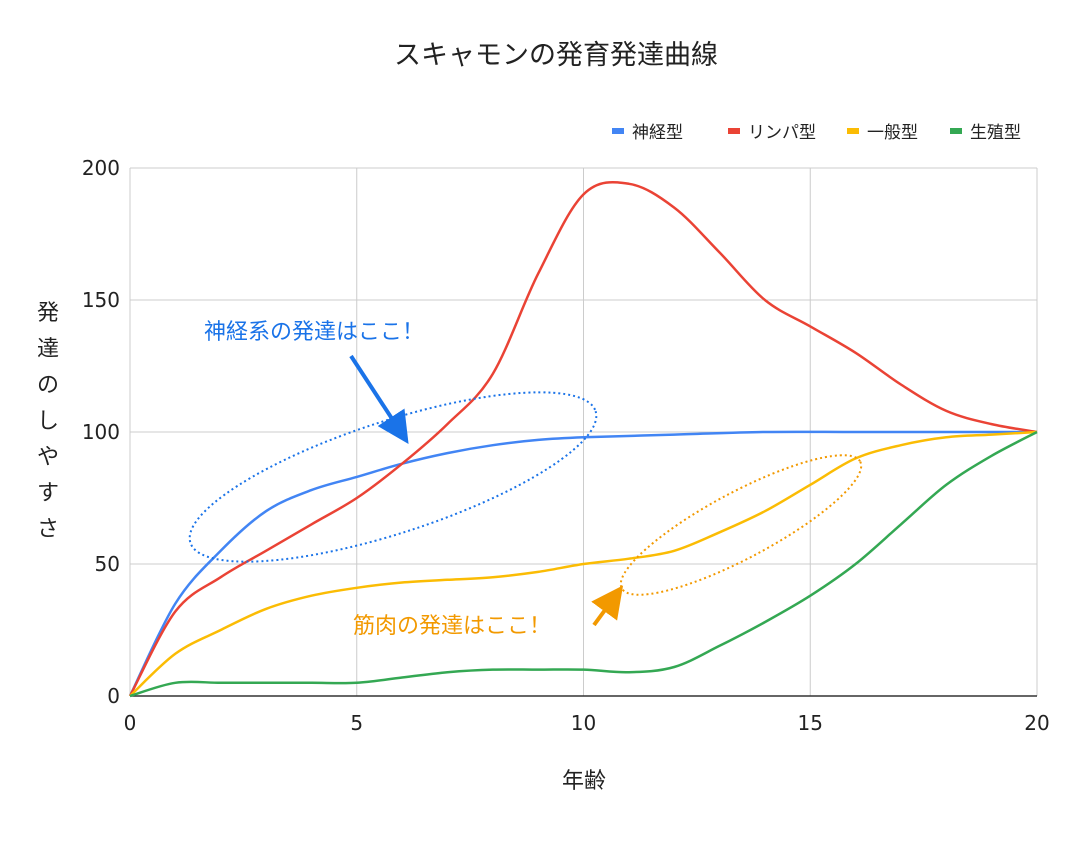  What do you see at coordinates (583, 723) in the screenshot?
I see `x-tick-label: 10` at bounding box center [583, 723].